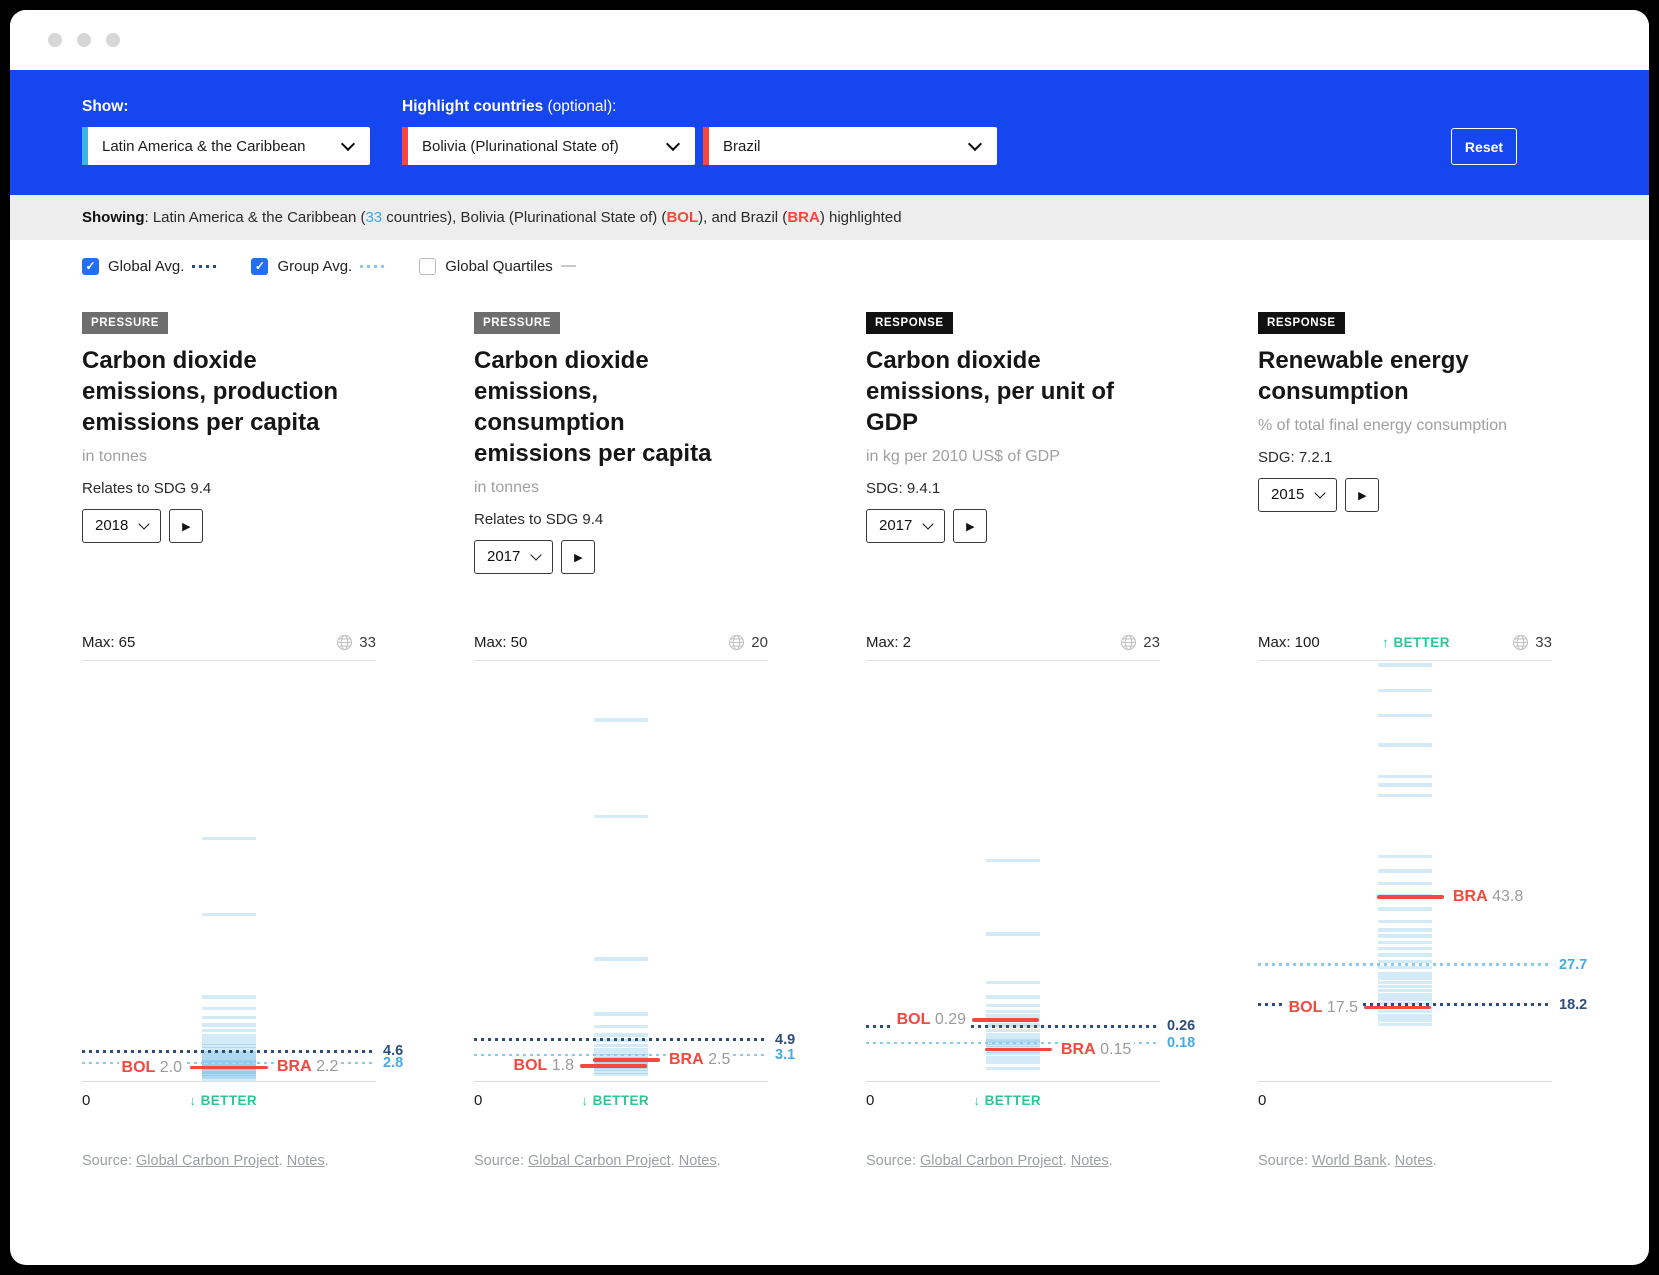 The height and width of the screenshot is (1275, 1659). Describe the element at coordinates (105, 106) in the screenshot. I see `show-label: Show:` at that location.